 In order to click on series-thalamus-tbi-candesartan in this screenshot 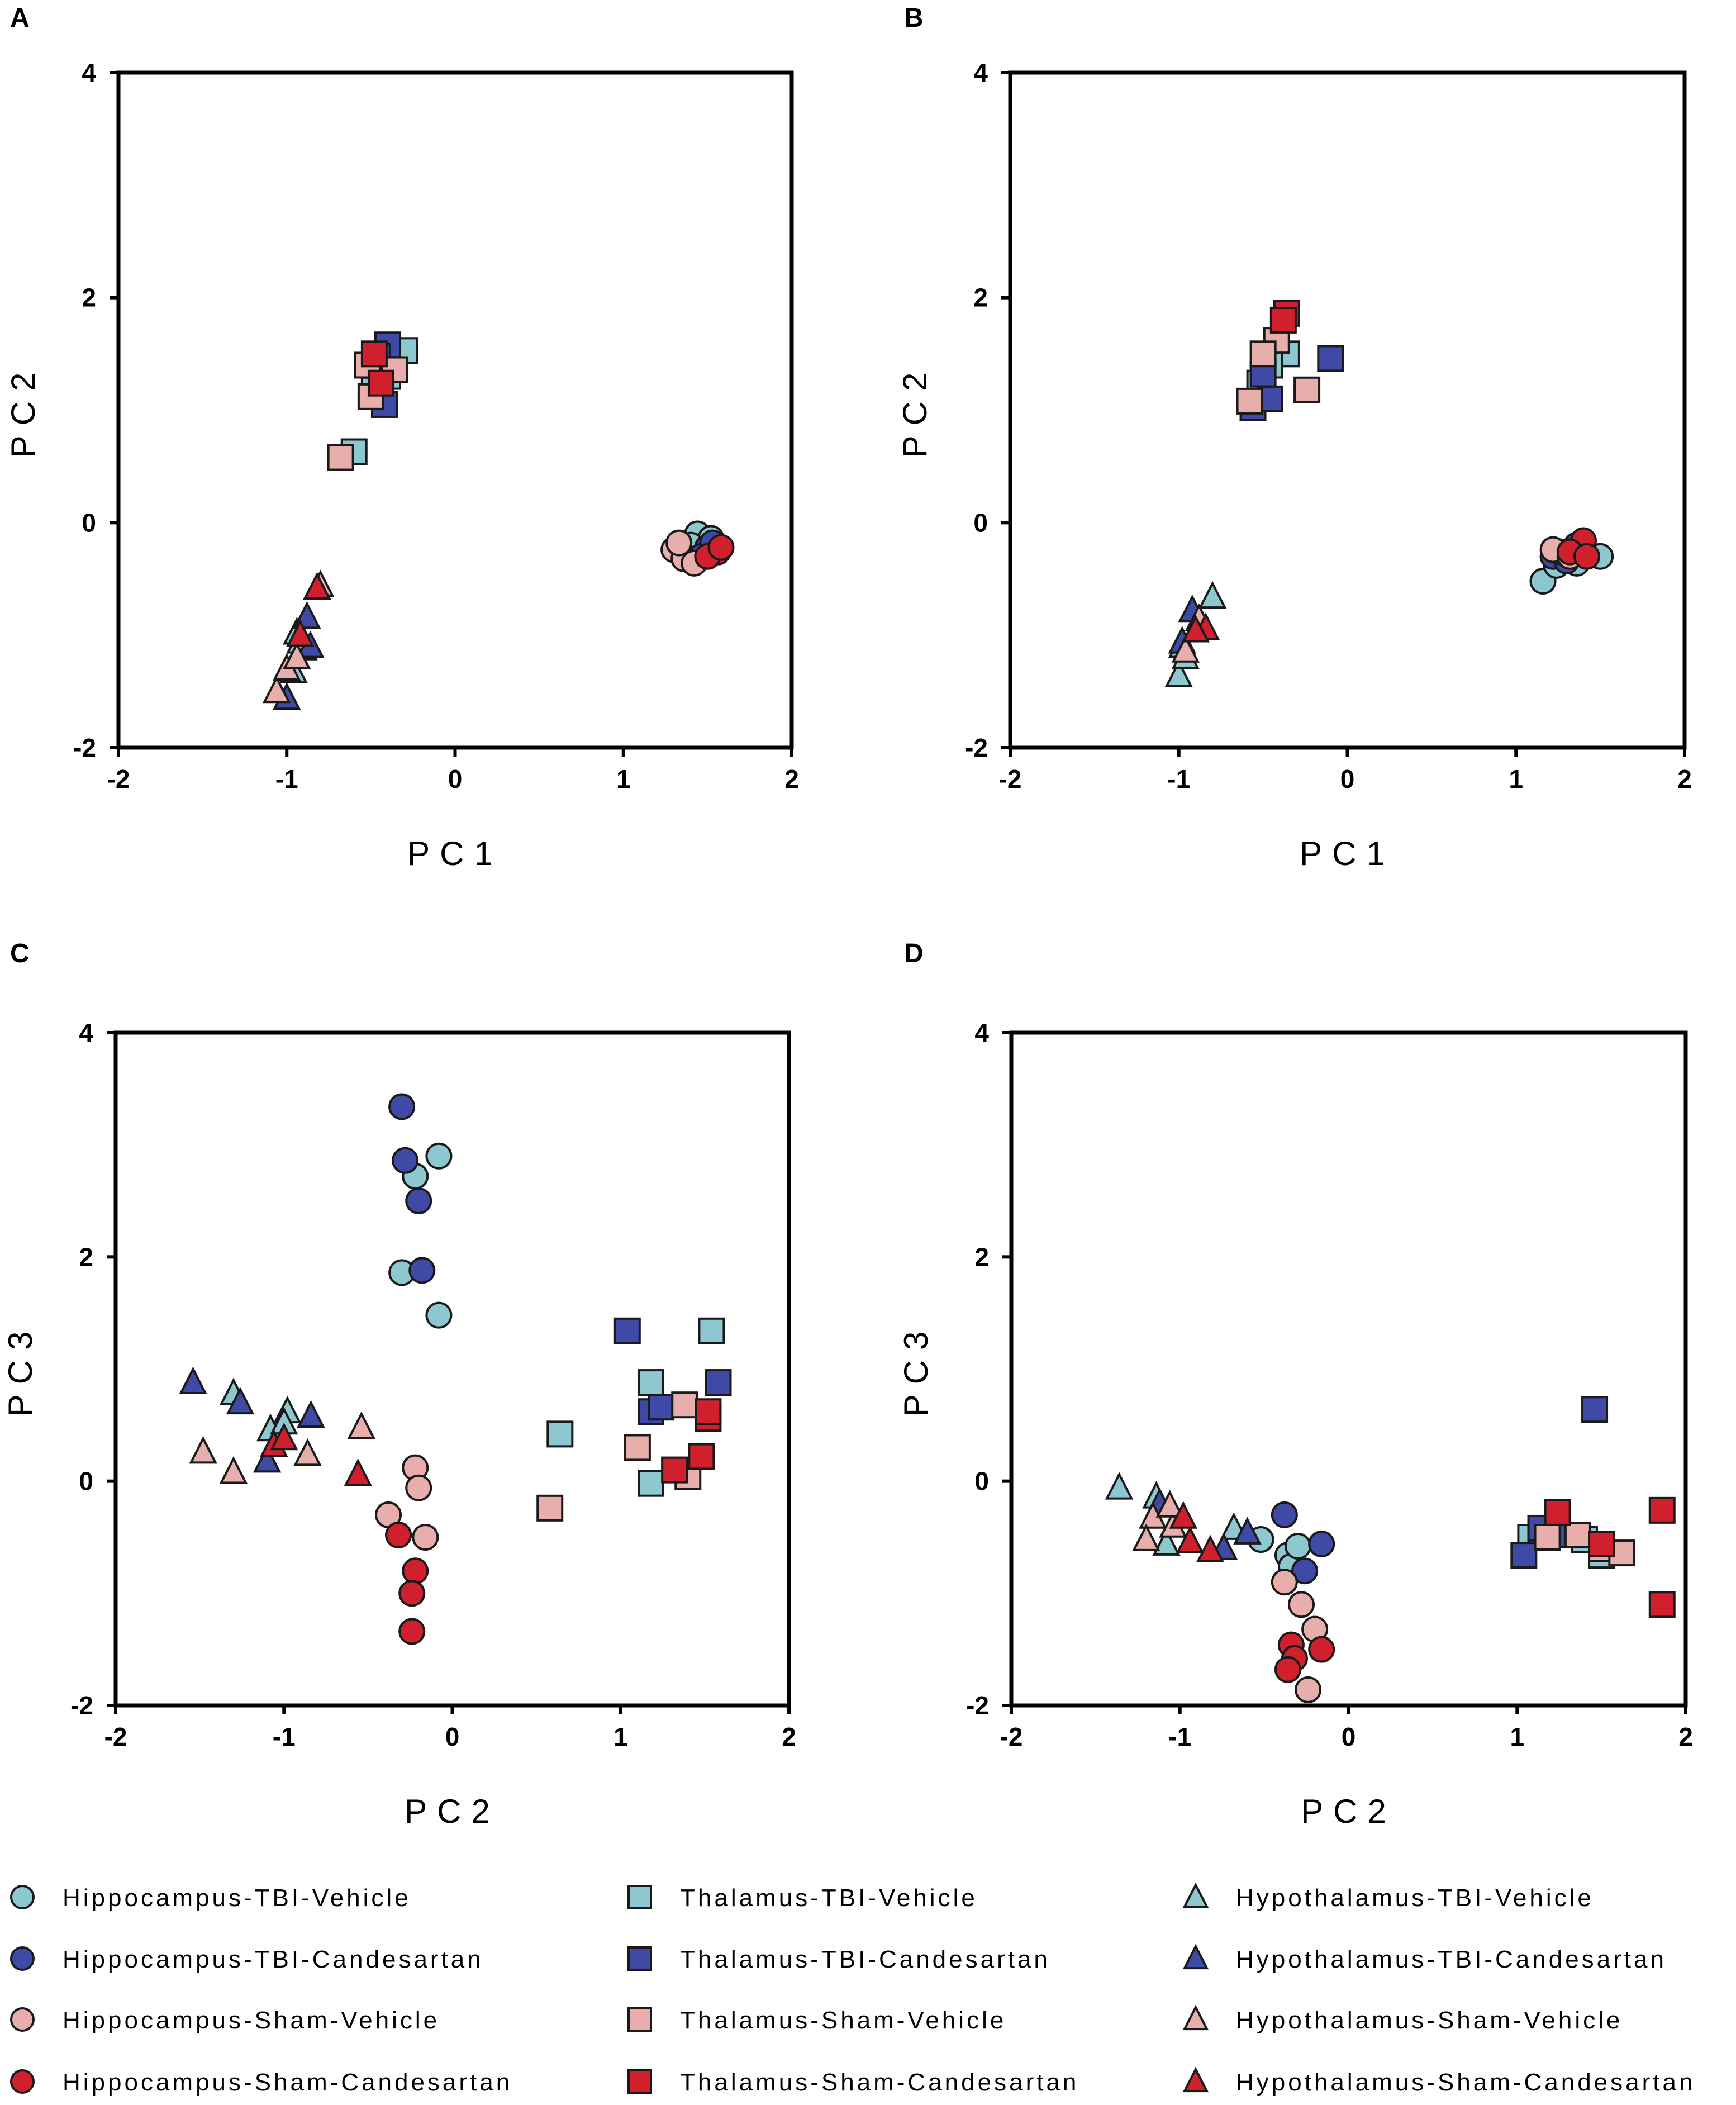, I will do `click(672, 1371)`.